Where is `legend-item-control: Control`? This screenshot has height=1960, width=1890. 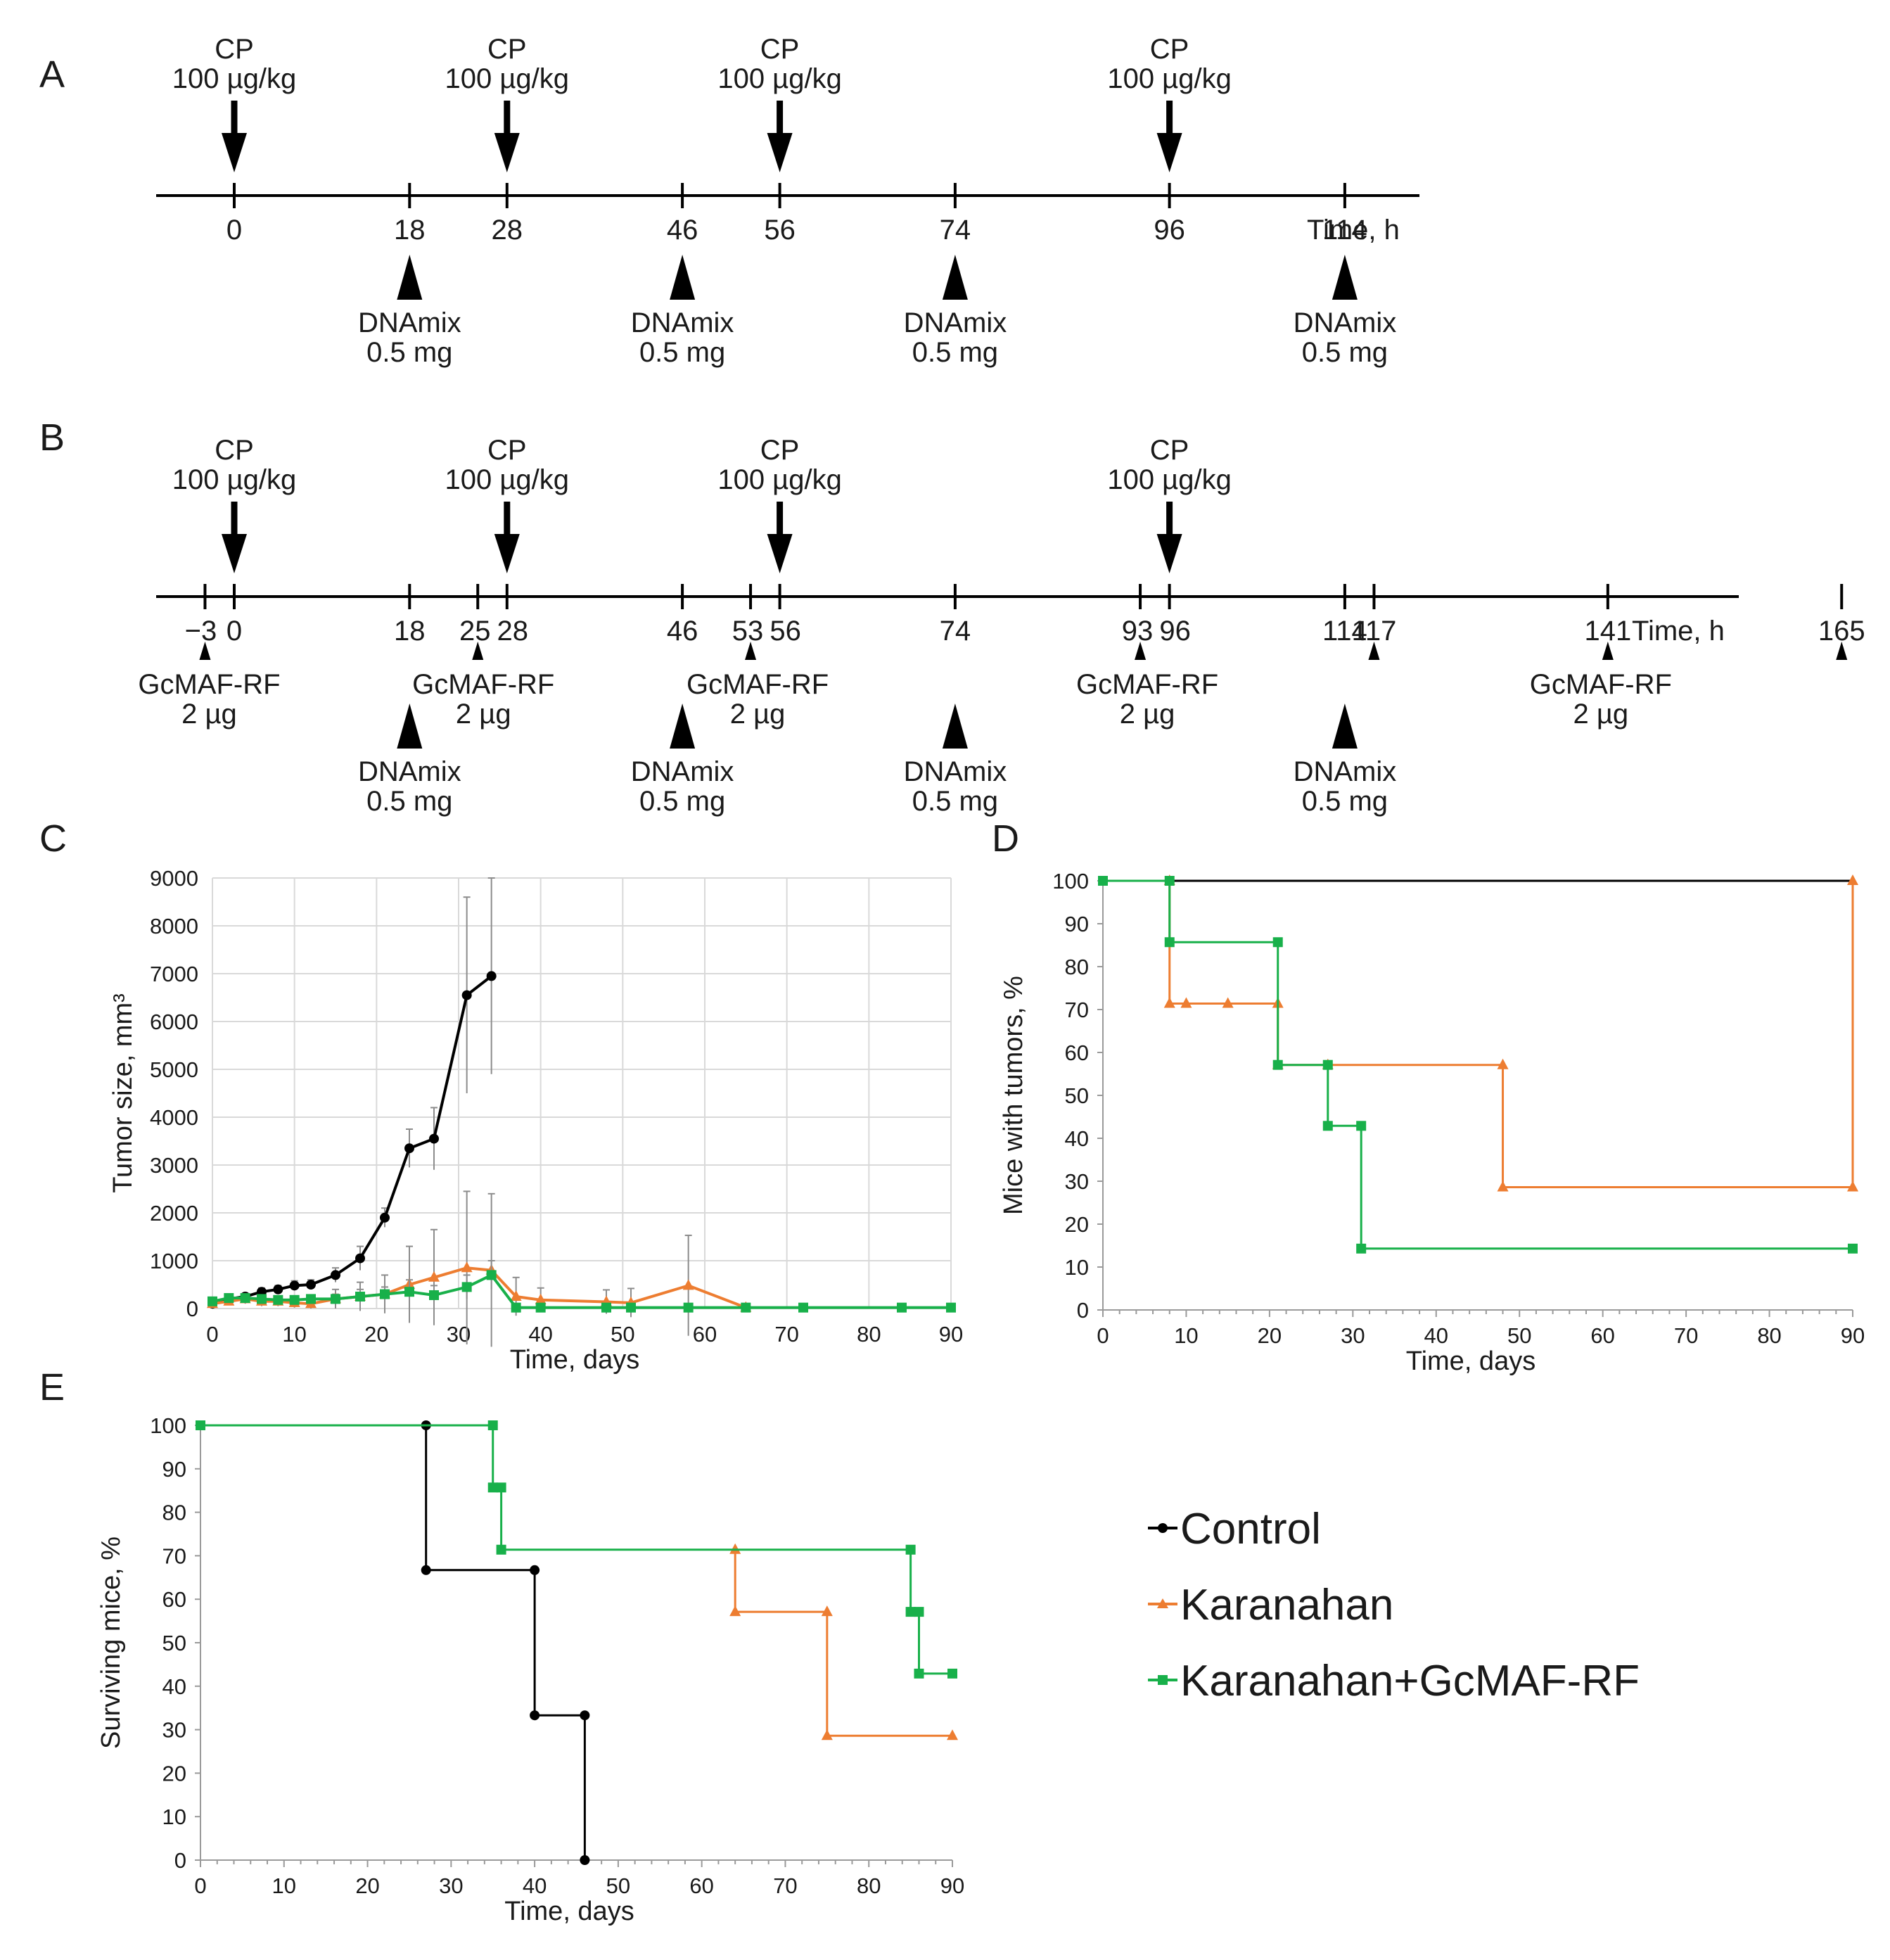
legend-item-control: Control is located at coordinates (1234, 1529).